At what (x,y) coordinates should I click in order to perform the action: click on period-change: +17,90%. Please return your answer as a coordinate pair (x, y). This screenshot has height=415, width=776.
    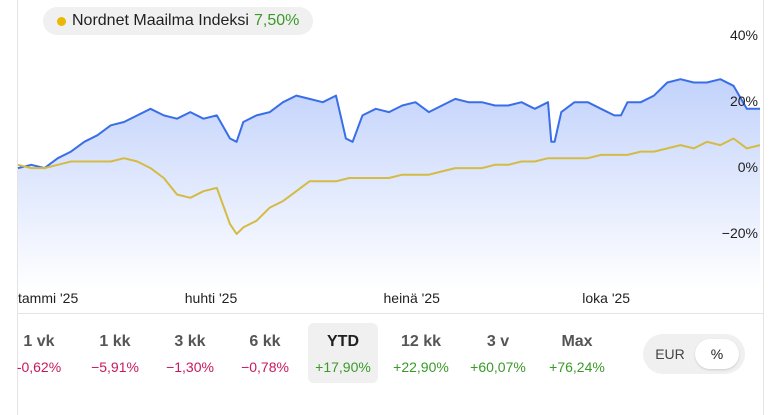
    Looking at the image, I should click on (343, 367).